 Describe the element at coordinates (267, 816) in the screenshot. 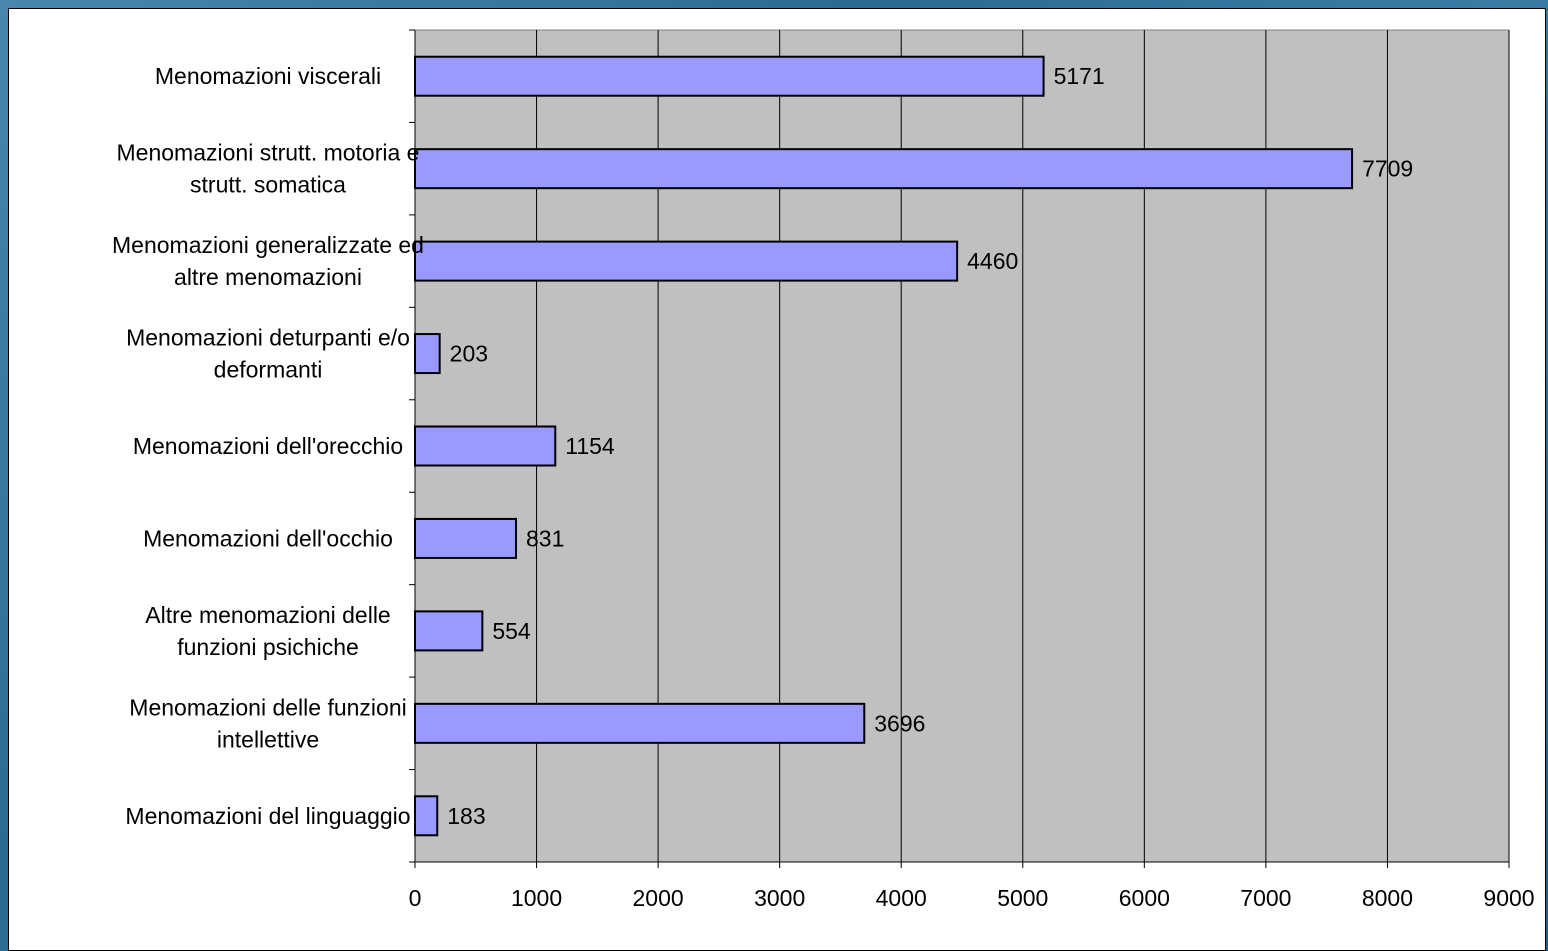

I see `category-label: Menomazioni del linguaggio` at that location.